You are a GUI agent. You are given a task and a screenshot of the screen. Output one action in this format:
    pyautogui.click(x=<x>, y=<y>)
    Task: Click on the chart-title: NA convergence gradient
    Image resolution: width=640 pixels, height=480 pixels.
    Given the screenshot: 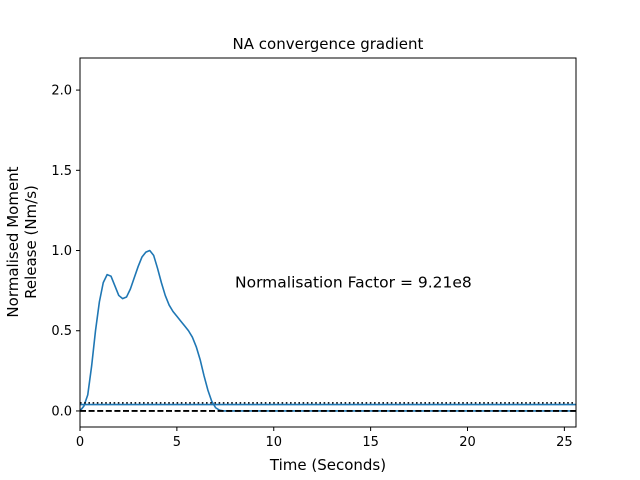 What is the action you would take?
    pyautogui.click(x=328, y=44)
    